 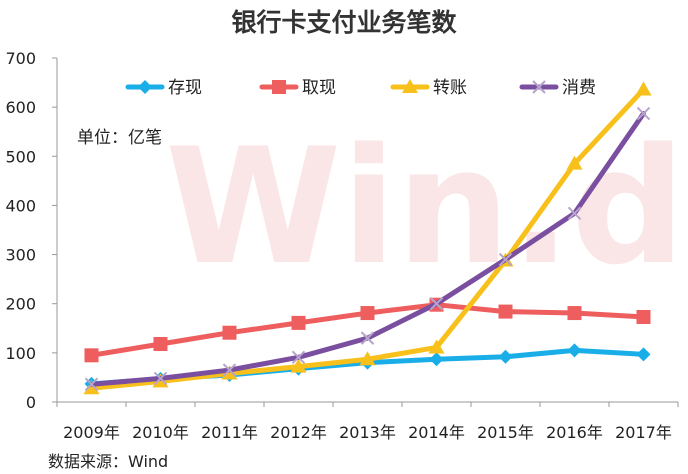 I want to click on x-tick-label: 2011年, so click(x=229, y=432).